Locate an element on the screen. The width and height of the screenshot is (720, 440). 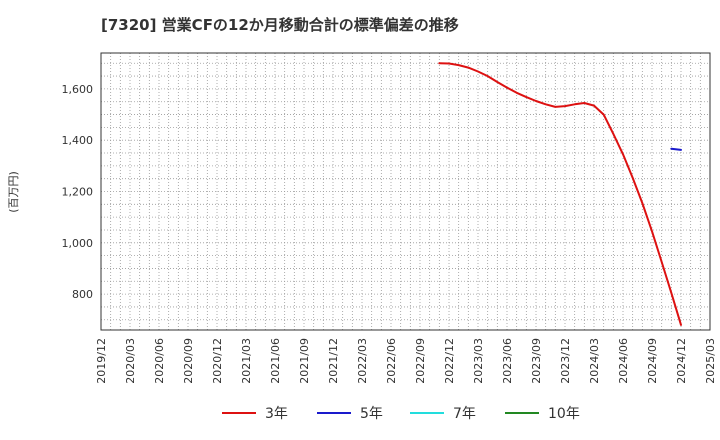
y-tick-label: 1,400 is located at coordinates (78, 140).